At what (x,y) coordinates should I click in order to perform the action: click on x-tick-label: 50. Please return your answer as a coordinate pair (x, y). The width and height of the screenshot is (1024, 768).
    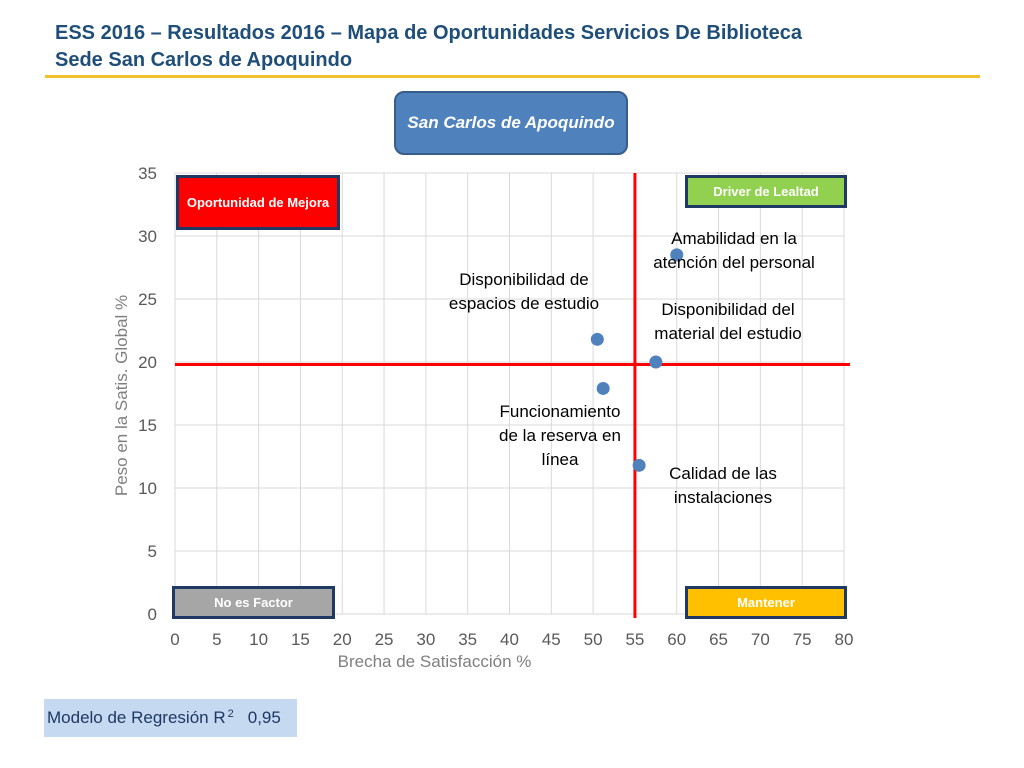
    Looking at the image, I should click on (593, 639).